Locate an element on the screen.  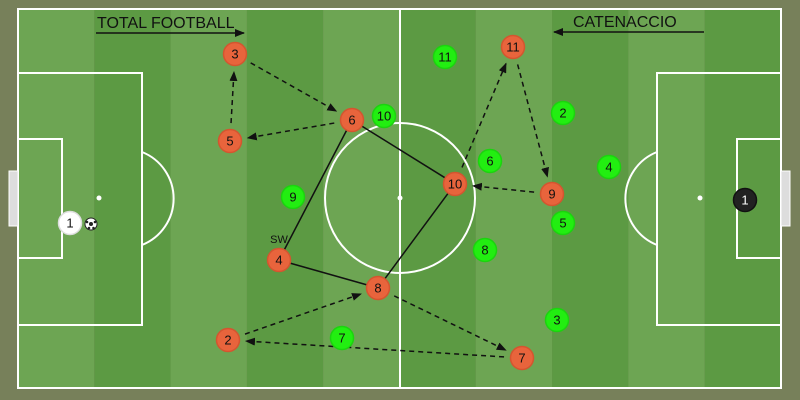
orange-player-9-marker is located at coordinates (552, 194).